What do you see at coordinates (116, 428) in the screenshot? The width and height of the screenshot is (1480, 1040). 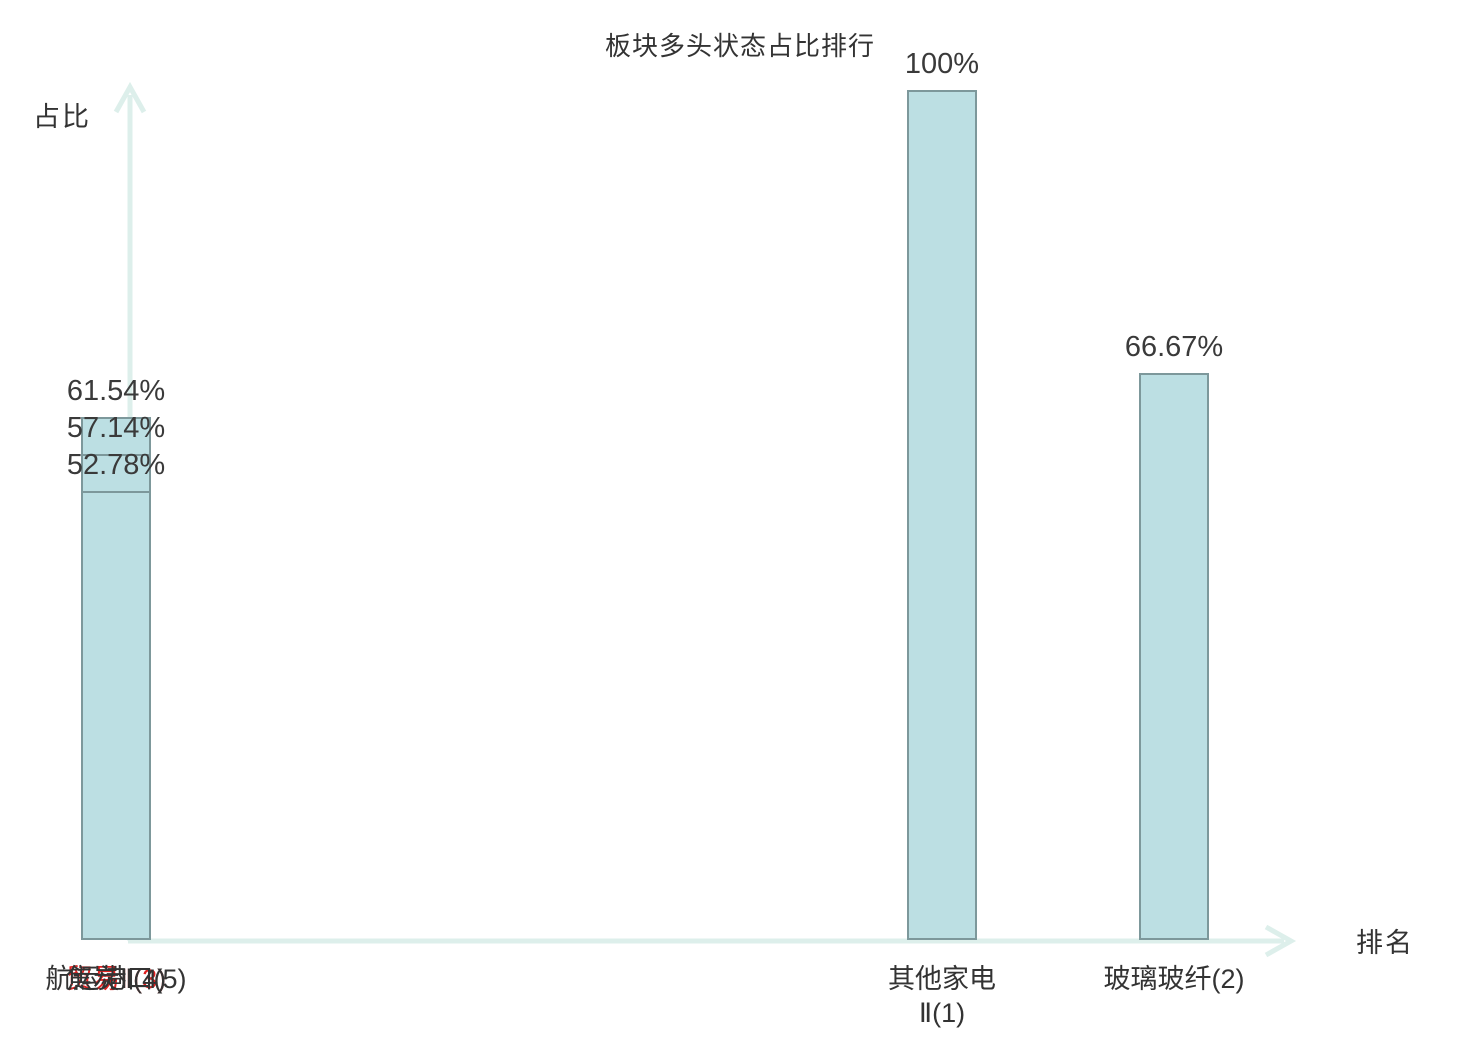 I see `bar-value-label: 57.14%` at bounding box center [116, 428].